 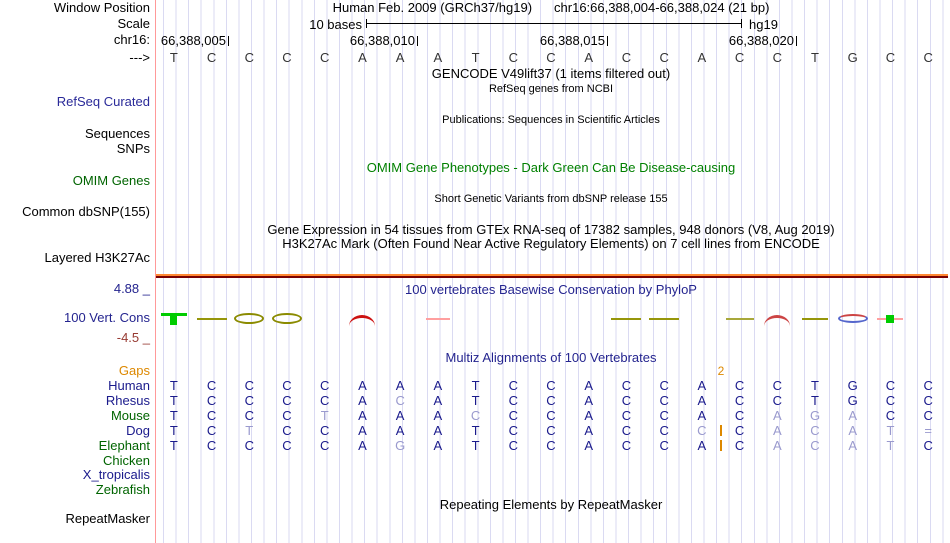 What do you see at coordinates (117, 133) in the screenshot?
I see `track-label-sequences: Sequences` at bounding box center [117, 133].